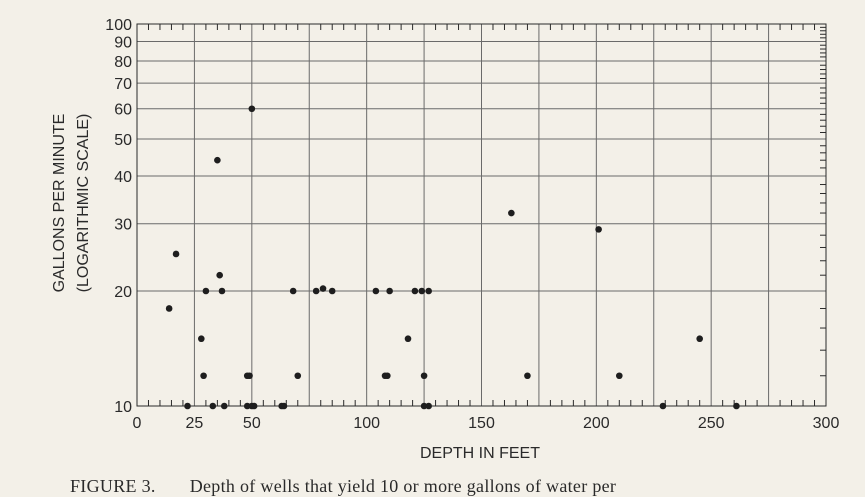 The width and height of the screenshot is (865, 497). Describe the element at coordinates (123, 225) in the screenshot. I see `y-tick-label: 30` at that location.